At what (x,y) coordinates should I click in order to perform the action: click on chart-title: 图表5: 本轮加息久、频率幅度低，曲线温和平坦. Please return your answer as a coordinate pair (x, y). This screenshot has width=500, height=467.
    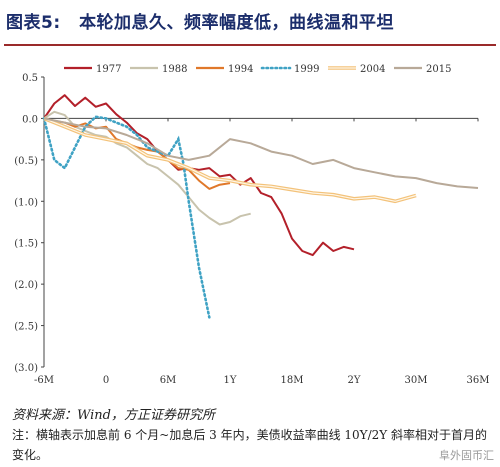
    Looking at the image, I should click on (250, 23).